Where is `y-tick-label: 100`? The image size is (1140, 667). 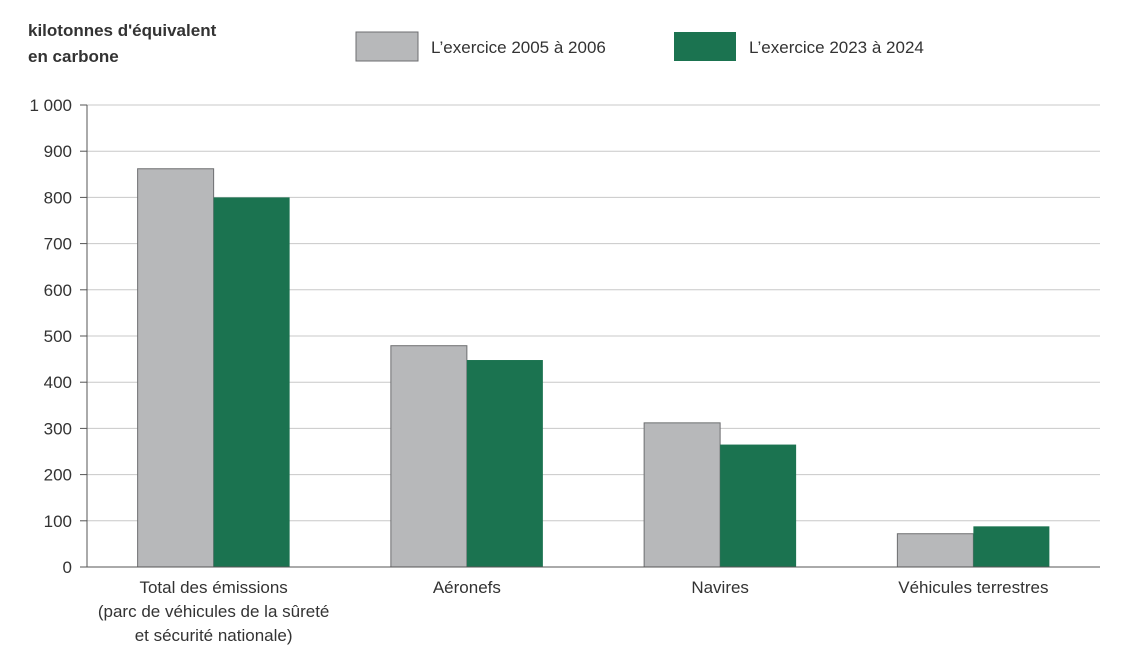 y-tick-label: 100 is located at coordinates (58, 521).